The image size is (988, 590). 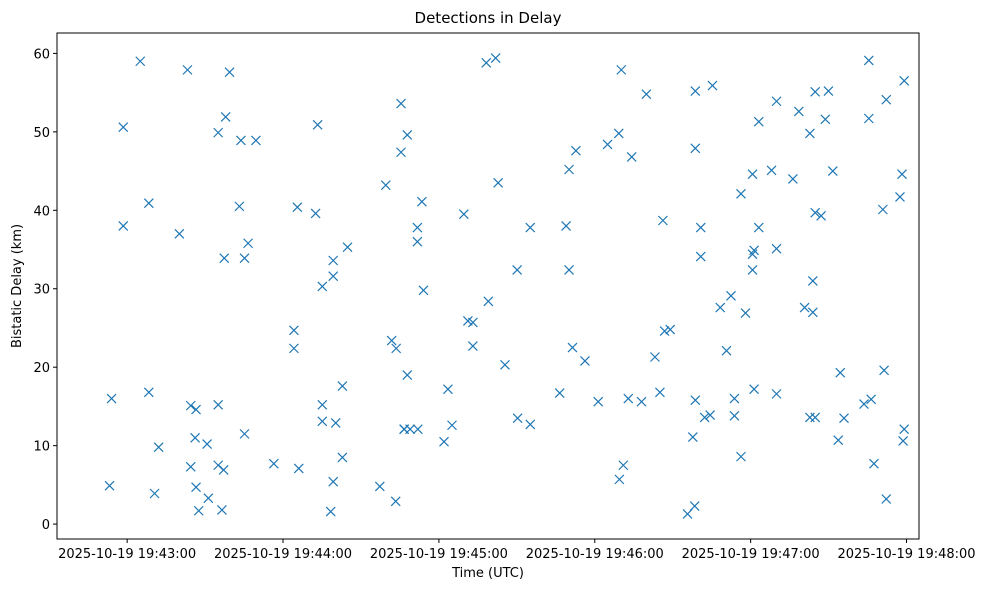 What do you see at coordinates (41, 290) in the screenshot?
I see `y-tick-label: 30` at bounding box center [41, 290].